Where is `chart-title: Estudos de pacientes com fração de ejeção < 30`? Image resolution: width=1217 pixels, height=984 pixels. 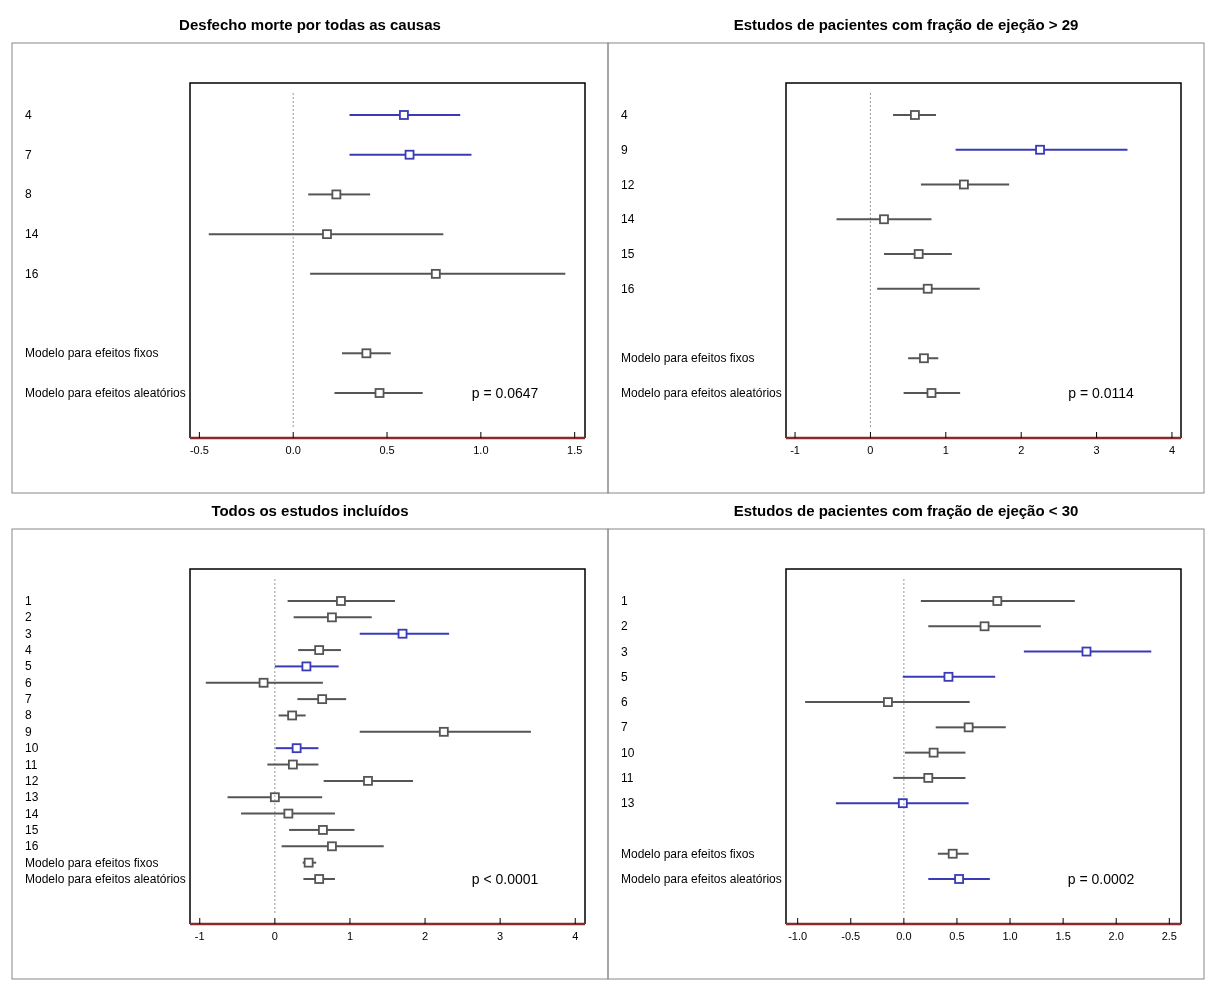 chart-title: Estudos de pacientes com fração de ejeção < 30 is located at coordinates (906, 510).